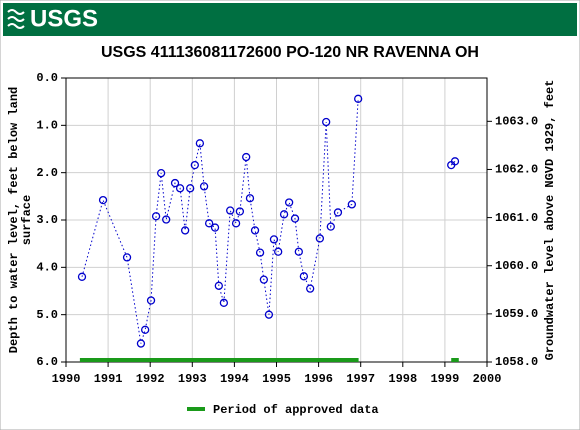  What do you see at coordinates (516, 362) in the screenshot?
I see `y2-tick-label: 1058.0` at bounding box center [516, 362].